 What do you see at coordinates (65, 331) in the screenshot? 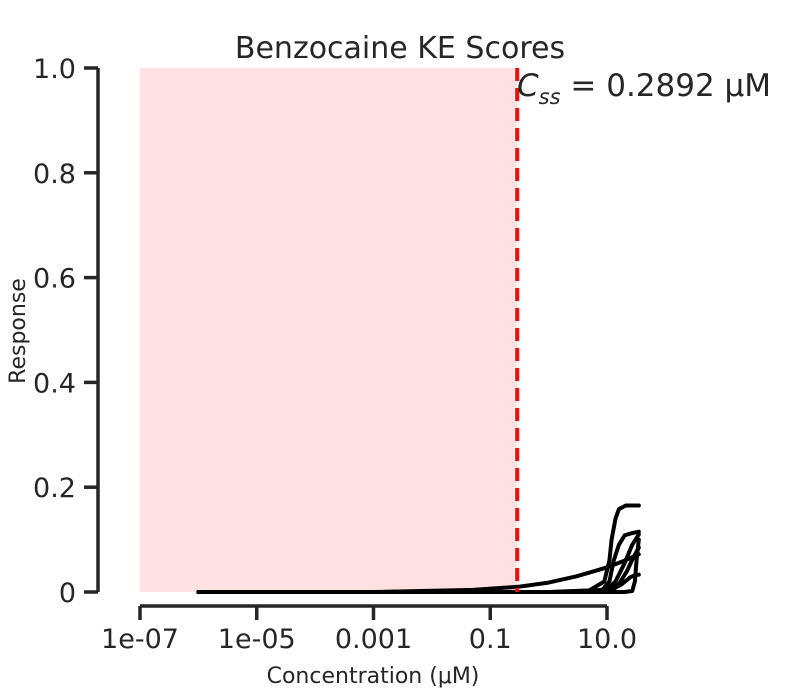
I see `y-ticks: 0 0.2 0.4 0.6 0.8 1.0` at bounding box center [65, 331].